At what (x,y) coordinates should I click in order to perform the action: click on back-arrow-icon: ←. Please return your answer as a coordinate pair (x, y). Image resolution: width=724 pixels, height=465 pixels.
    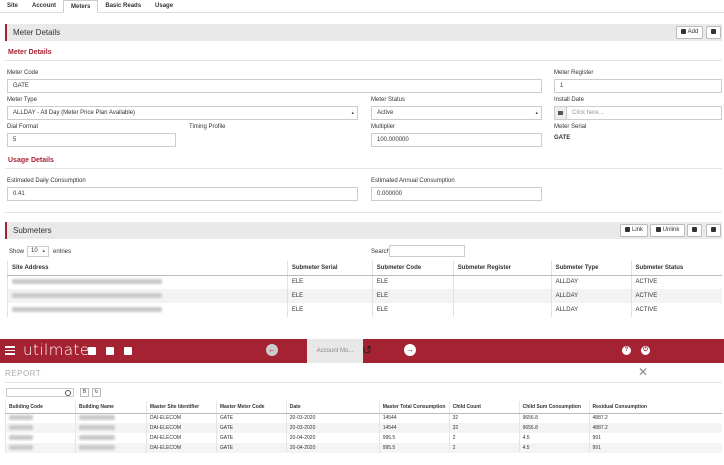
    Looking at the image, I should click on (272, 350).